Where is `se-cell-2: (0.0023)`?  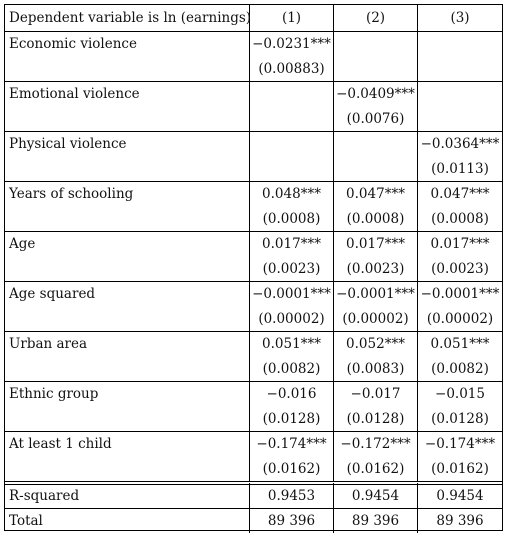
se-cell-2: (0.0023) is located at coordinates (376, 268).